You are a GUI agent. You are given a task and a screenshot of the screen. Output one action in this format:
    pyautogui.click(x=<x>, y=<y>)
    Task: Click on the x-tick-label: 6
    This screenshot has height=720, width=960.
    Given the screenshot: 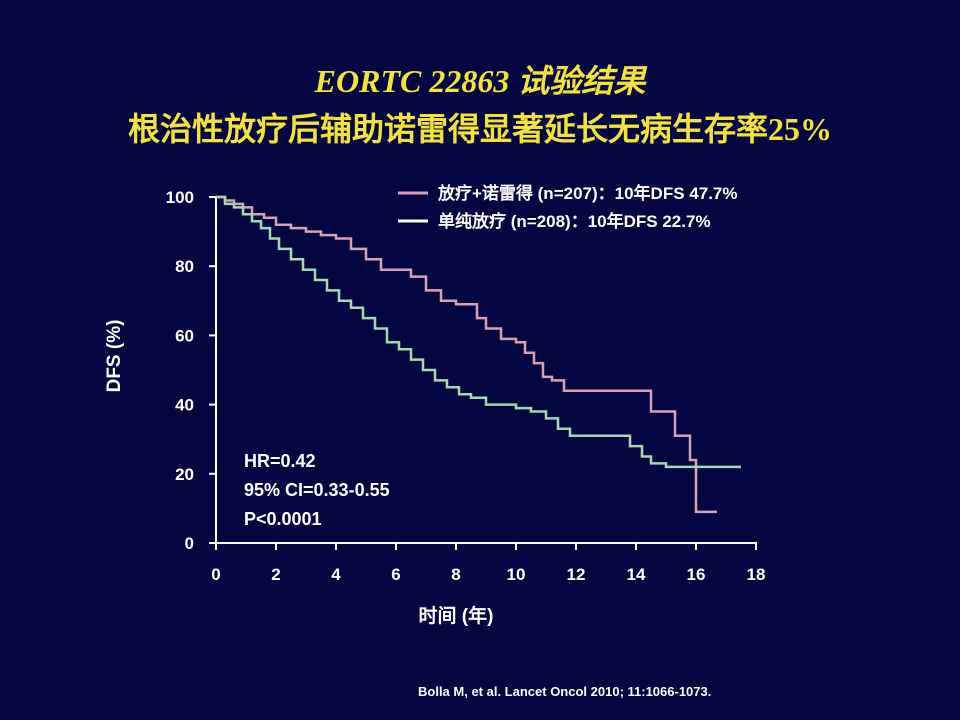 What is the action you would take?
    pyautogui.click(x=395, y=574)
    